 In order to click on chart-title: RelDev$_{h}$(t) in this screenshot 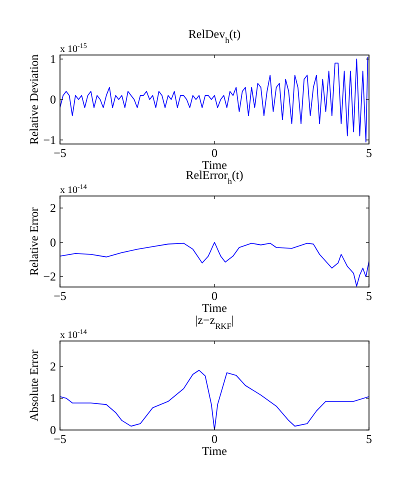, I will do `click(214, 35)`.